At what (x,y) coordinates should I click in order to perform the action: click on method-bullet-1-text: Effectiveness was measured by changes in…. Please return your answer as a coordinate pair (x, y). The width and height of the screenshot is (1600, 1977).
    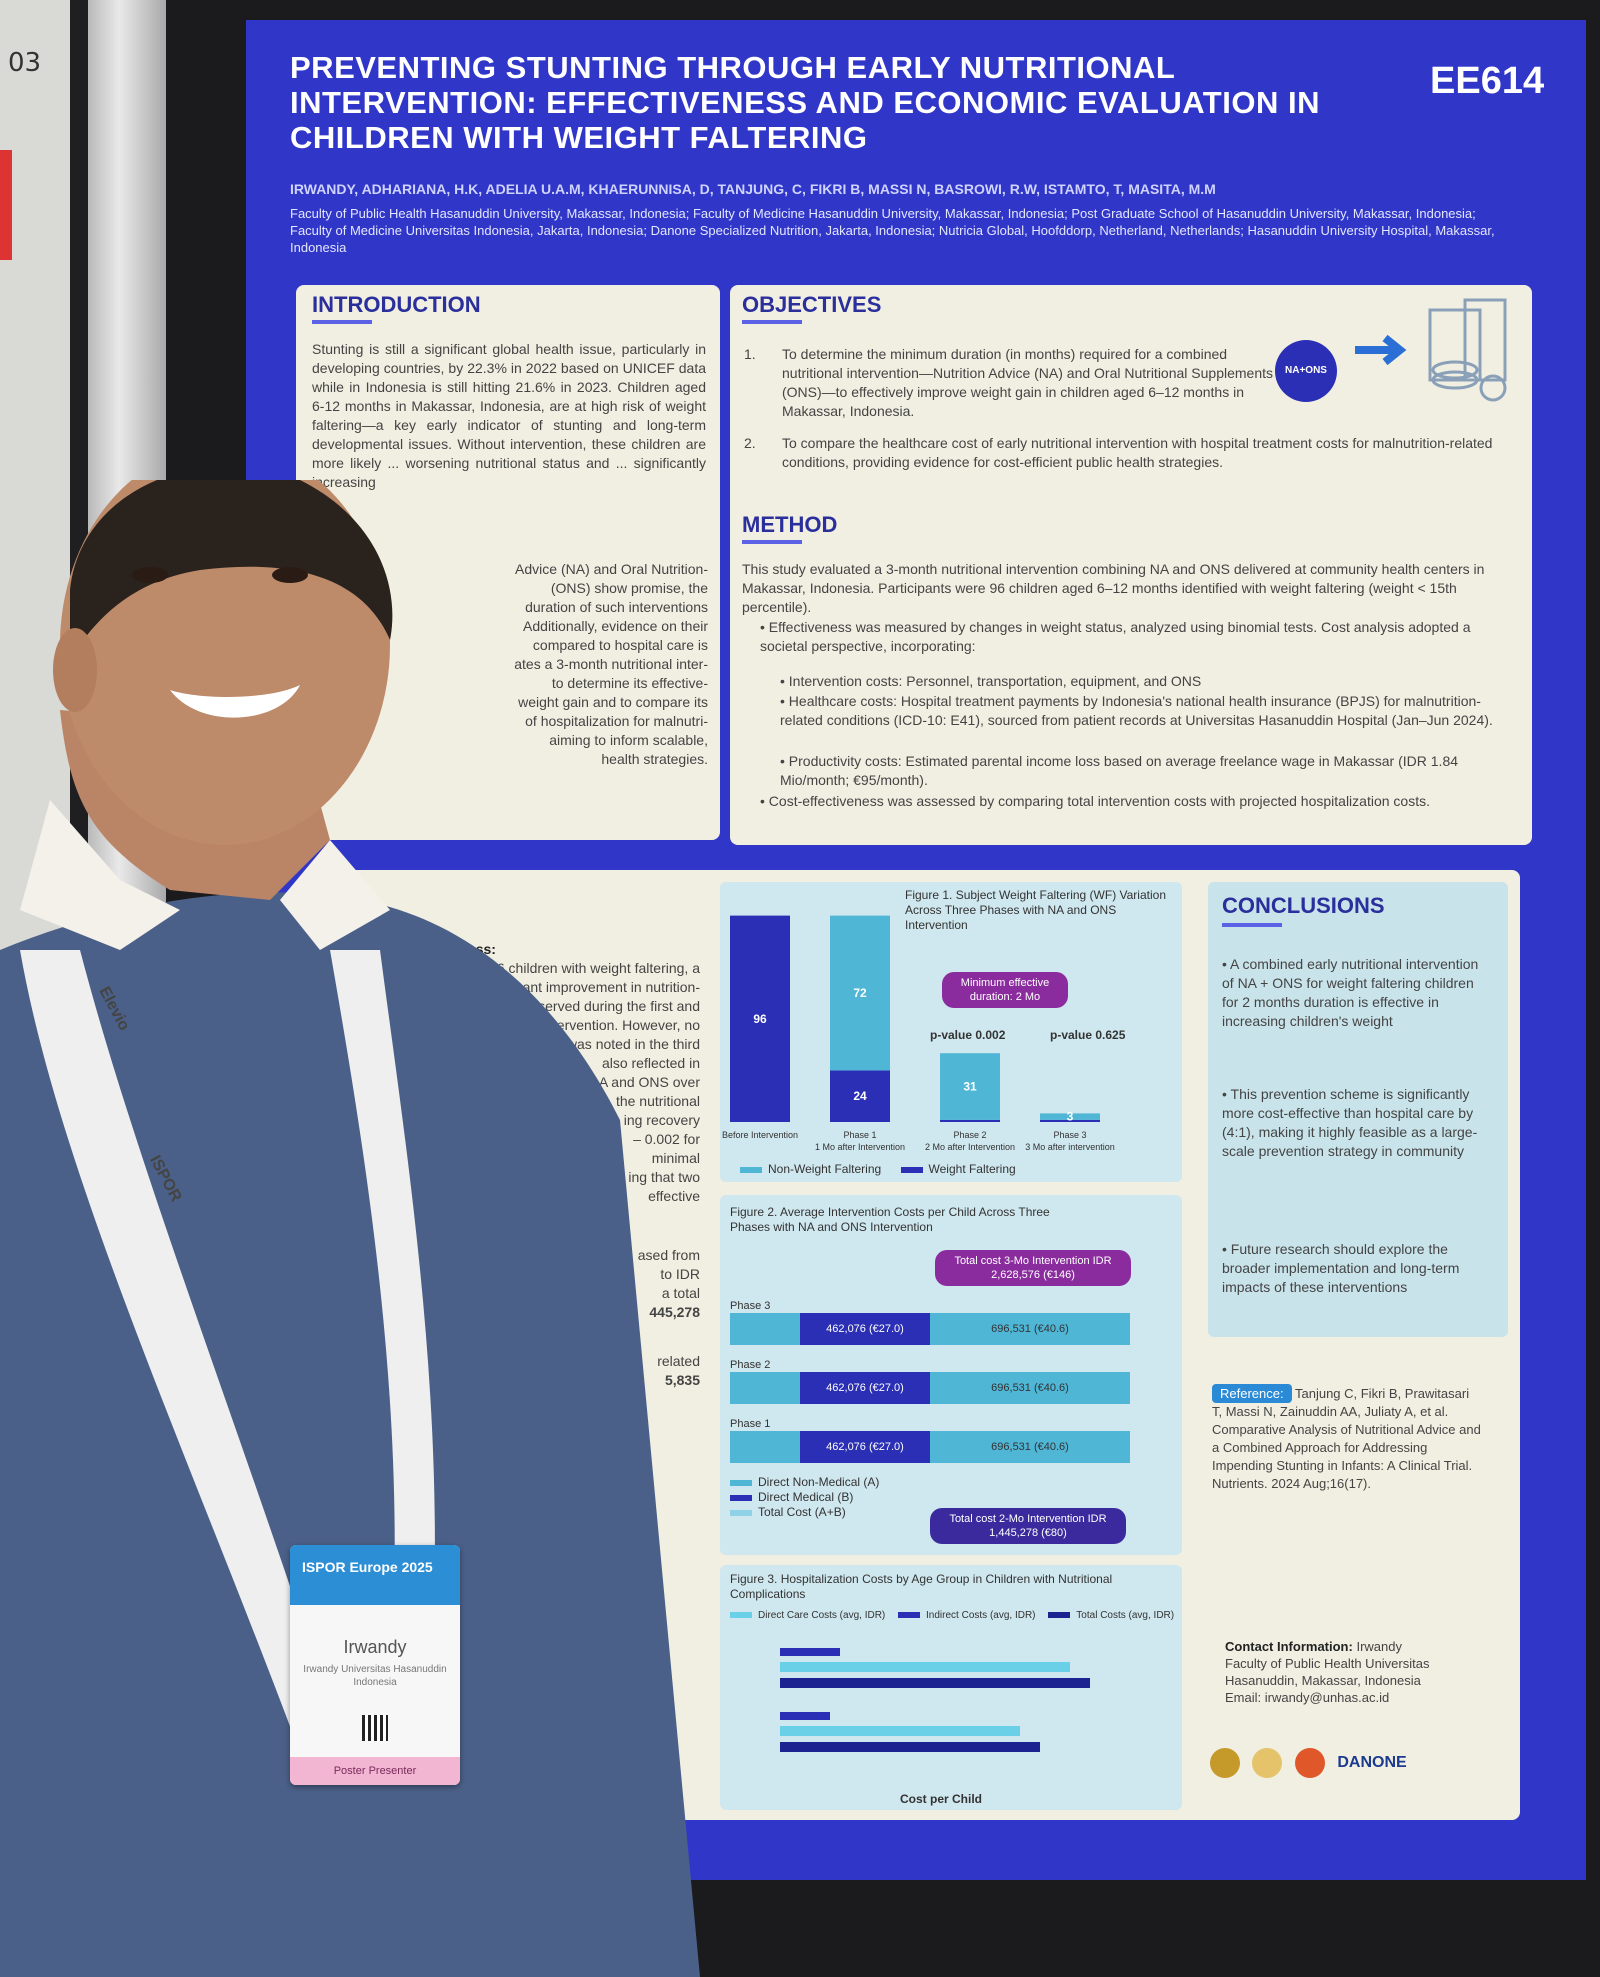
    Looking at the image, I should click on (1115, 636).